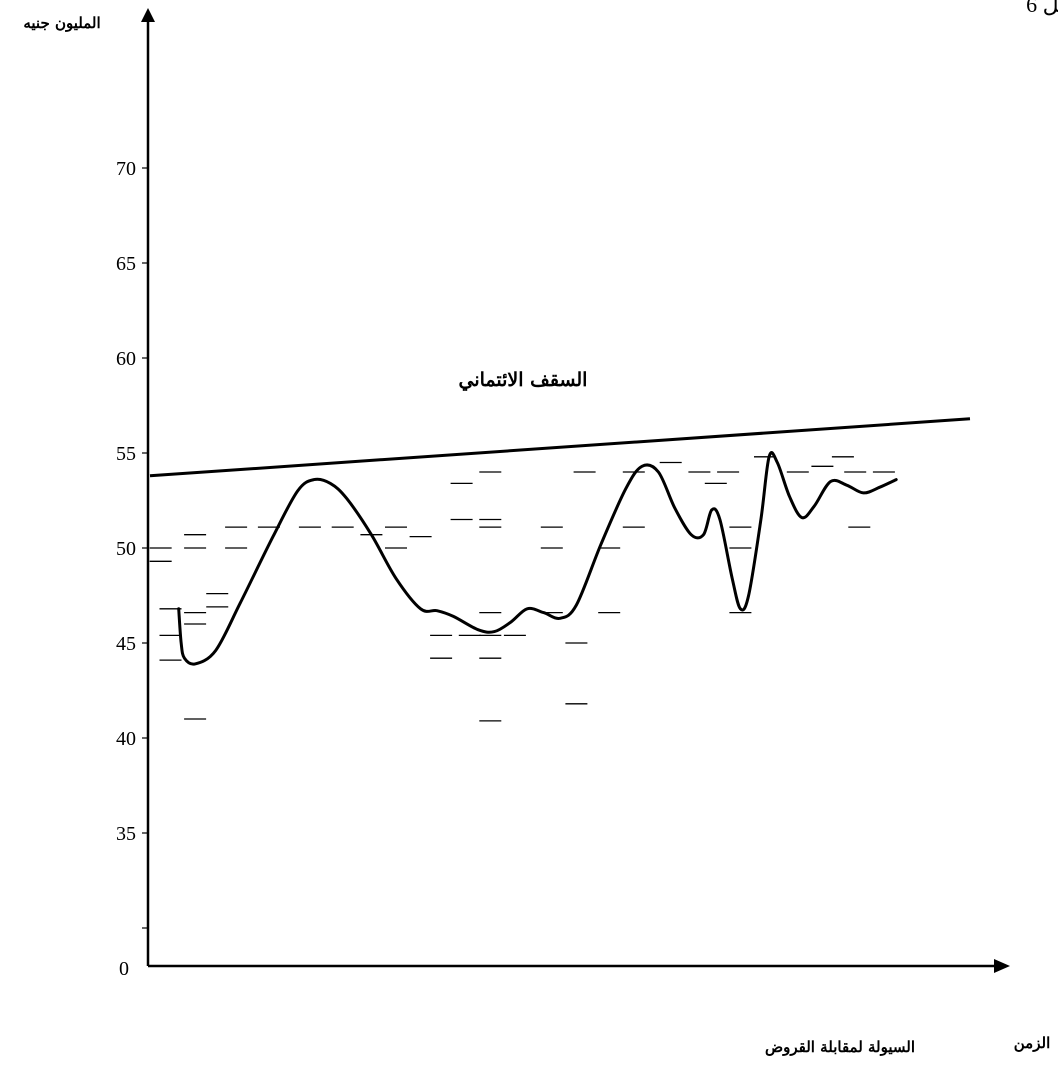 The image size is (1058, 1076). I want to click on y-tick-label: 60, so click(126, 359).